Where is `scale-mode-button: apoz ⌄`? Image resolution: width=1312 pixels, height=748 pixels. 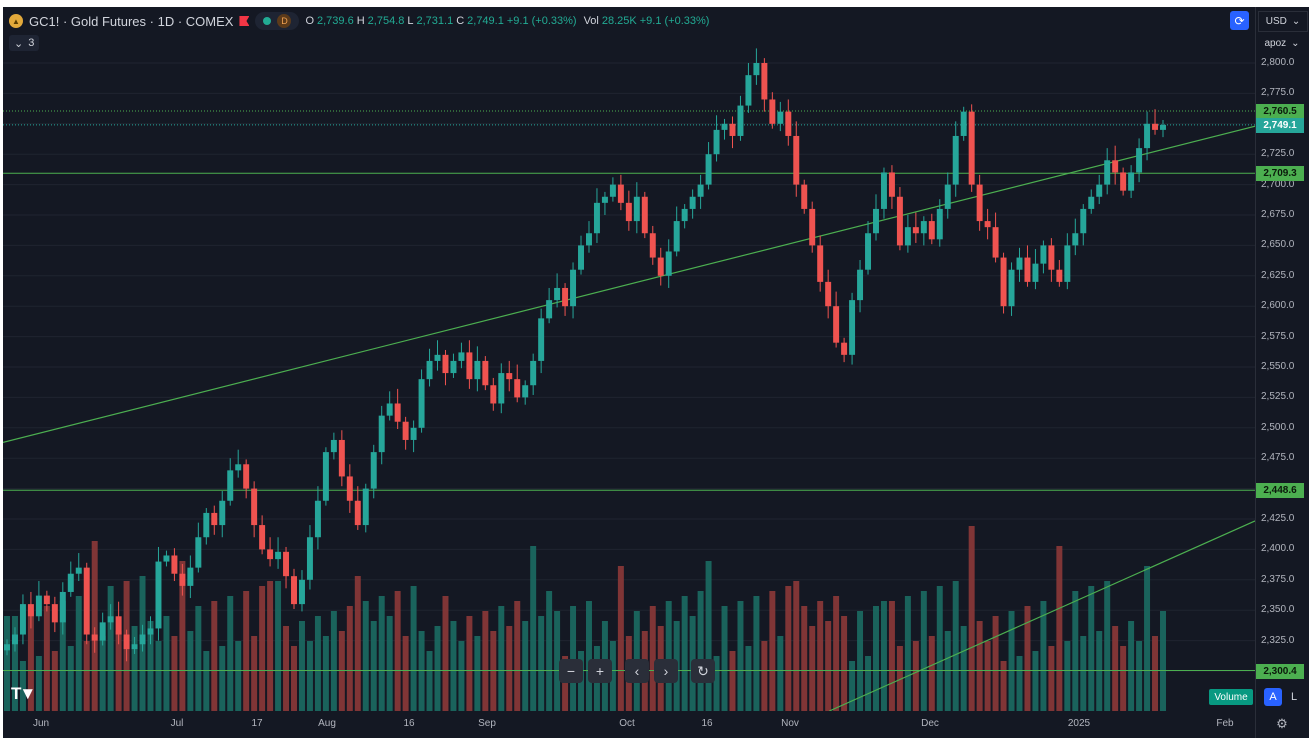 scale-mode-button: apoz ⌄ is located at coordinates (1282, 43).